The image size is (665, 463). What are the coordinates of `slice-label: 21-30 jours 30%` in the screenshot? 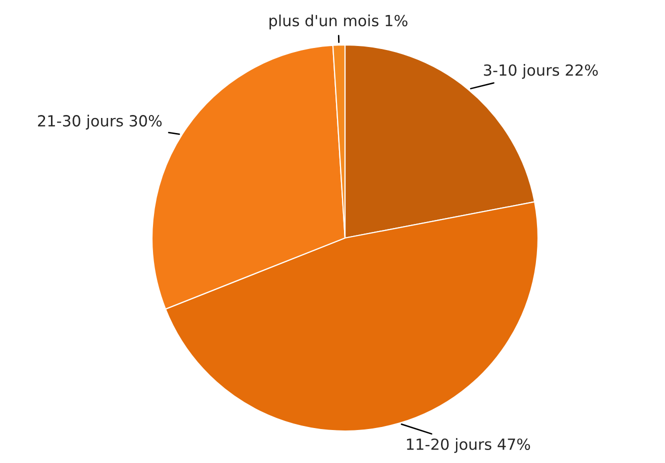 It's located at (100, 122).